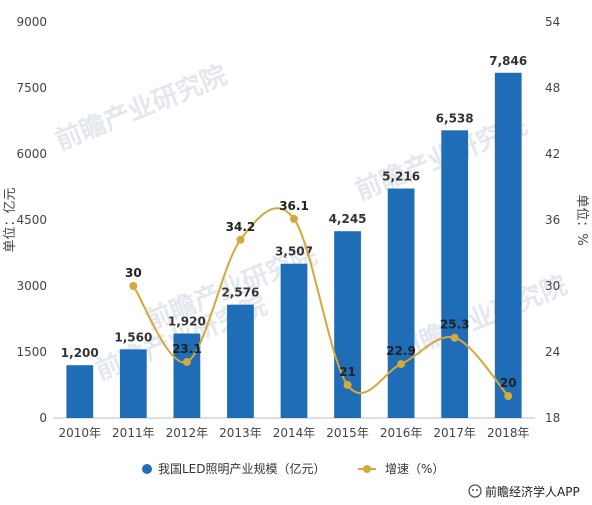  I want to click on y-axis-ticks: 0 1500 3000 4500 6000 7500 9000, so click(31, 220).